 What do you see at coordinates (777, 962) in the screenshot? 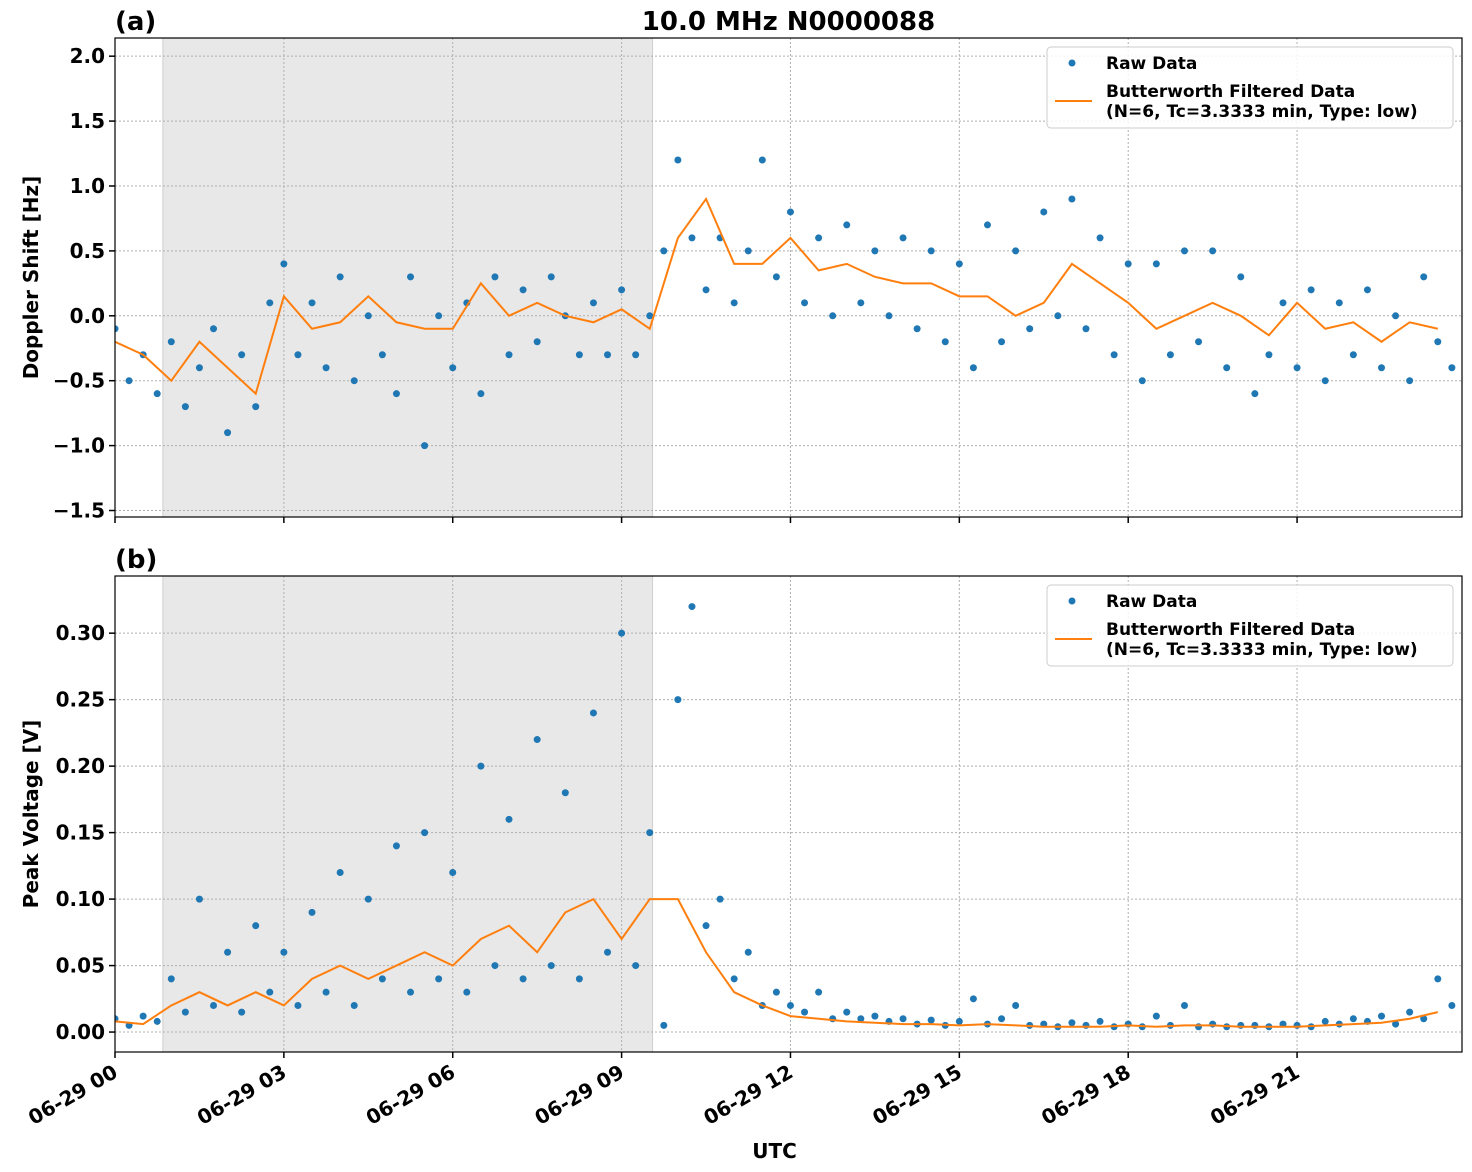
I see `filtered-line` at bounding box center [777, 962].